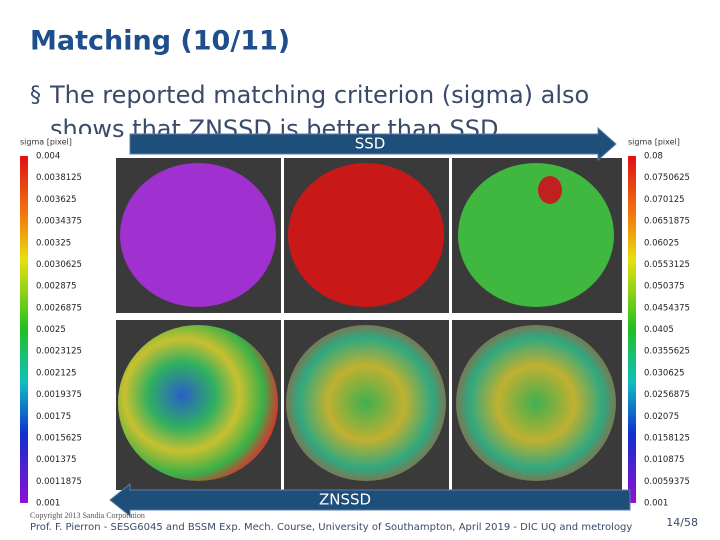  Describe the element at coordinates (664, 287) in the screenshot. I see `colorbar-label: 0.050375` at that location.